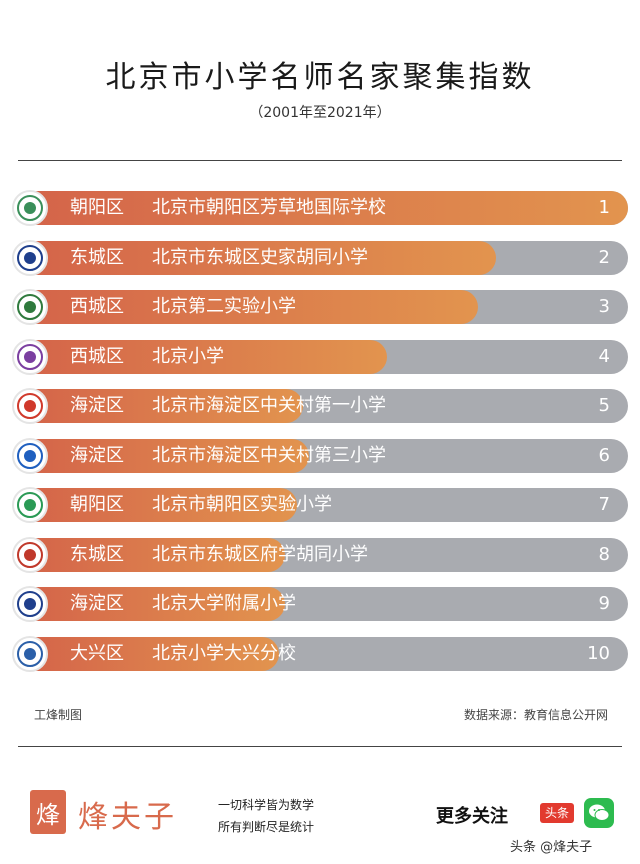 Image resolution: width=640 pixels, height=864 pixels. I want to click on bar-row: 朝阳区 北京市朝阳区芳草地国际学校 1, so click(320, 208).